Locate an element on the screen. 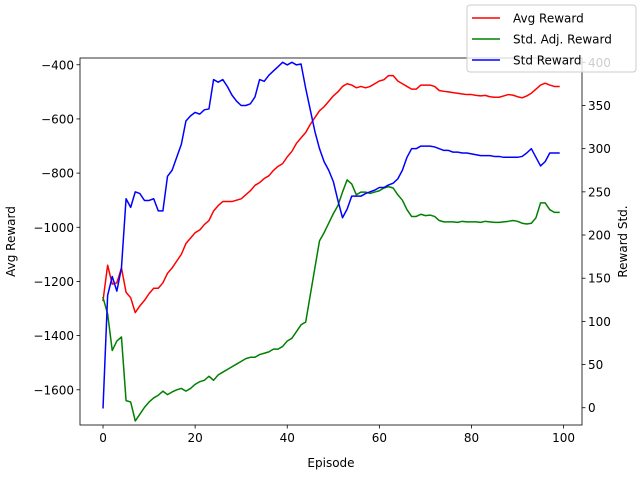 Image resolution: width=640 pixels, height=480 pixels. y-right-tick-label: 350 is located at coordinates (599, 106).